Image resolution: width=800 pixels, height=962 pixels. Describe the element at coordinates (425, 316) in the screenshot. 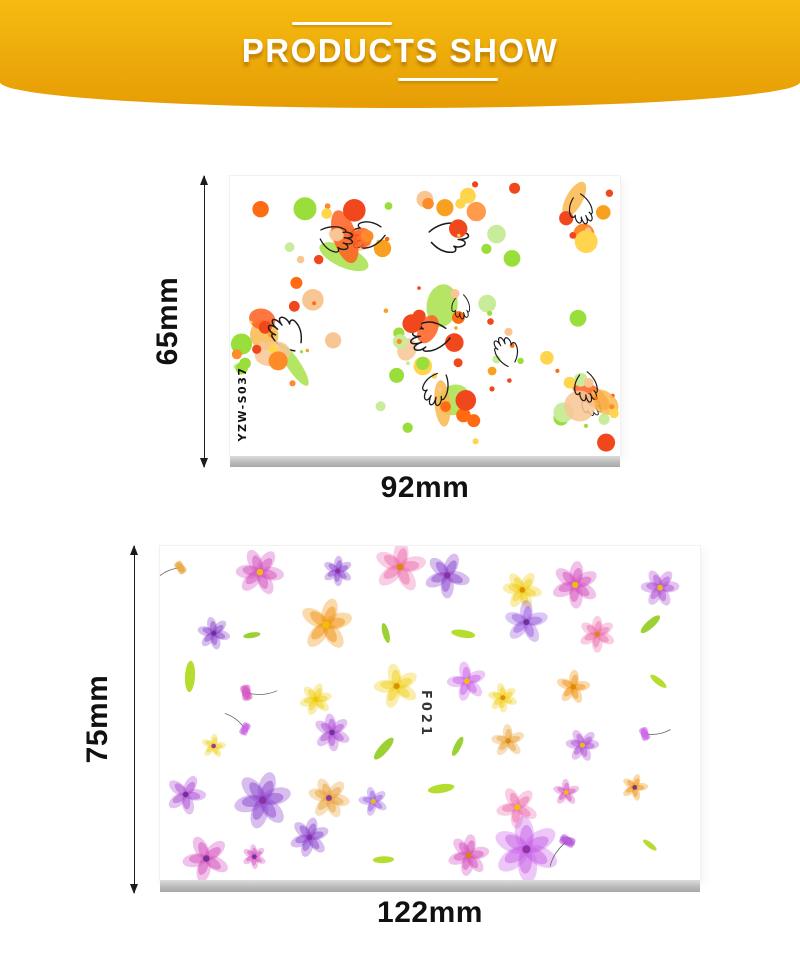

I see `sticker1-art: YZW-S037` at that location.